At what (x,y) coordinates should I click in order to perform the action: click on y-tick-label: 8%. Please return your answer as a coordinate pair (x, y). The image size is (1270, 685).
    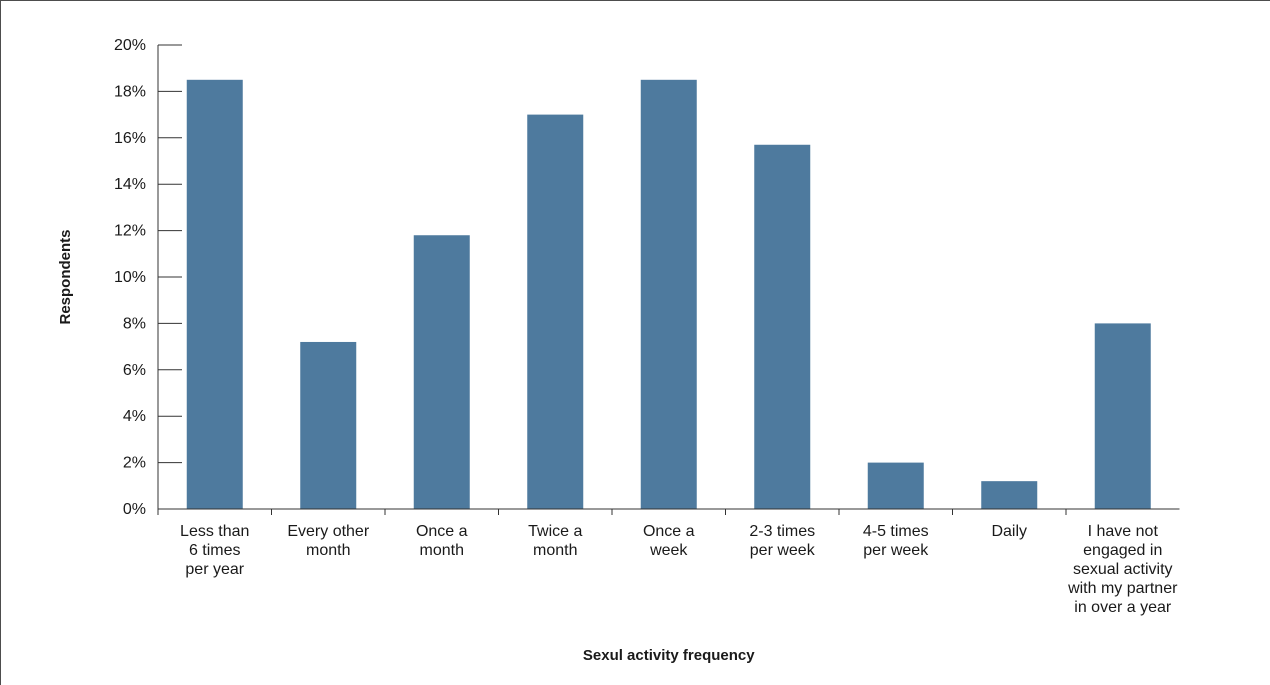
    Looking at the image, I should click on (134, 323).